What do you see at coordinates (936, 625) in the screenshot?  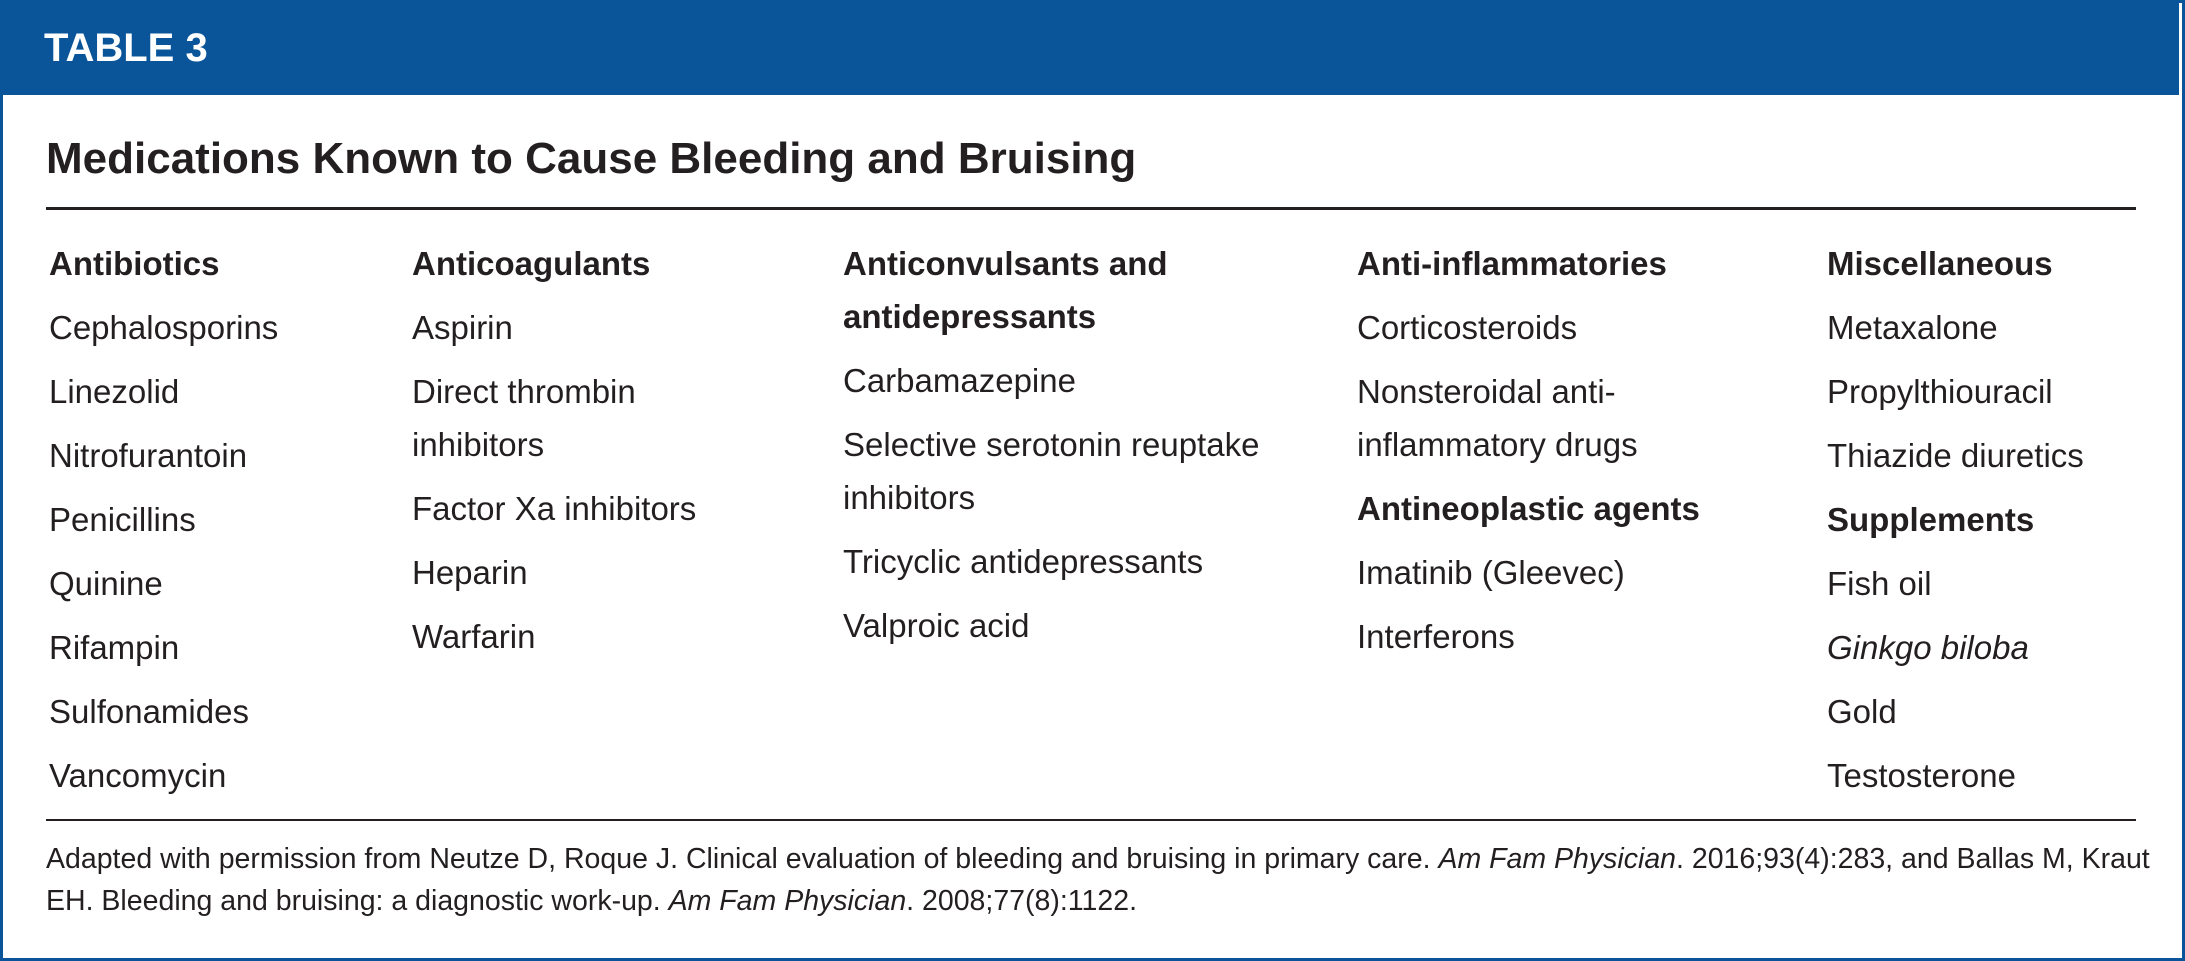 I see `item: Valproic acid` at bounding box center [936, 625].